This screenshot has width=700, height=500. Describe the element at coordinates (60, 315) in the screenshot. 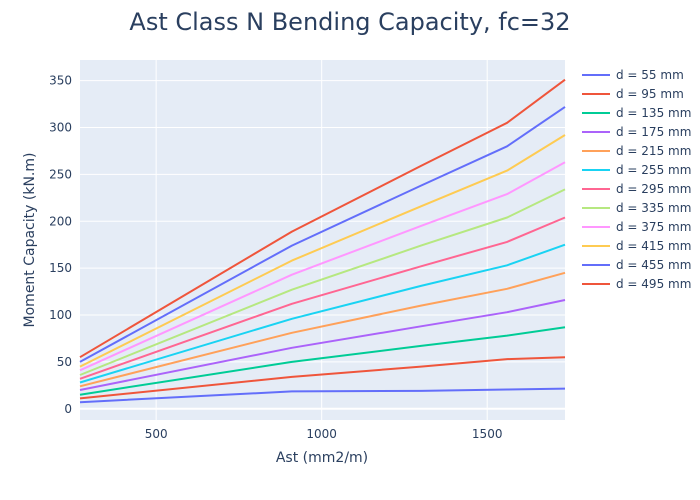

I see `y-tick-label: 100` at that location.